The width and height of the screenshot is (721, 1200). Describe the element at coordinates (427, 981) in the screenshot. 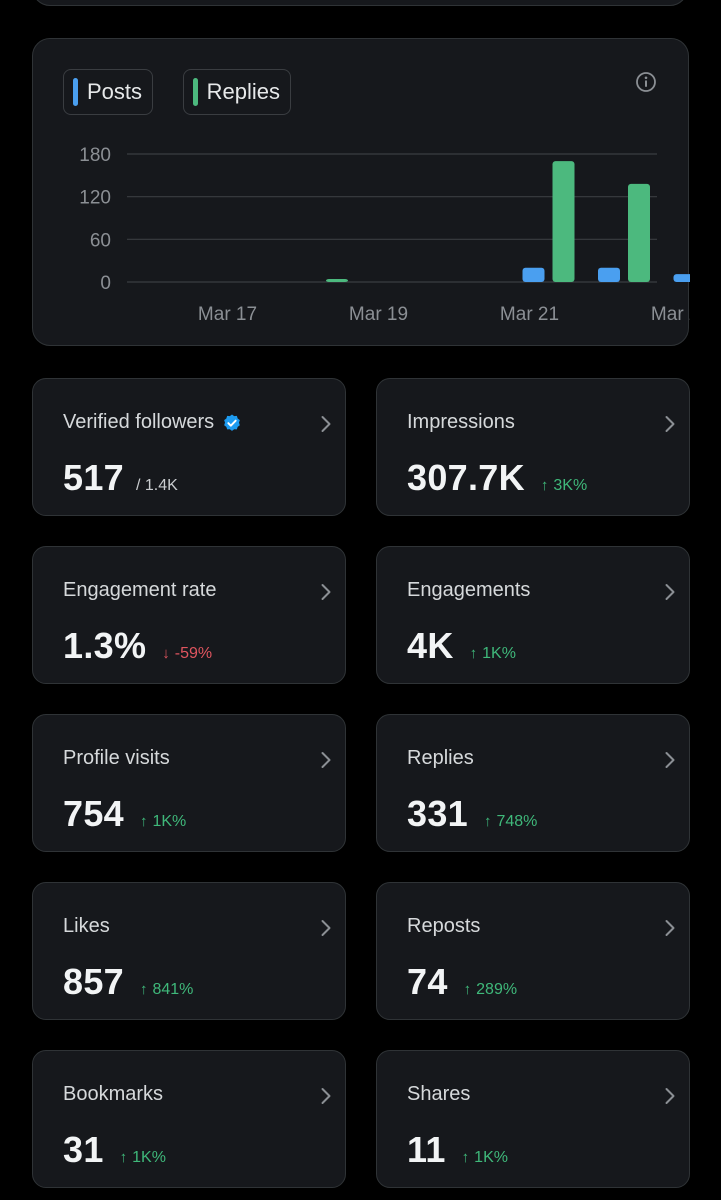

I see `metric-value: 74` at that location.